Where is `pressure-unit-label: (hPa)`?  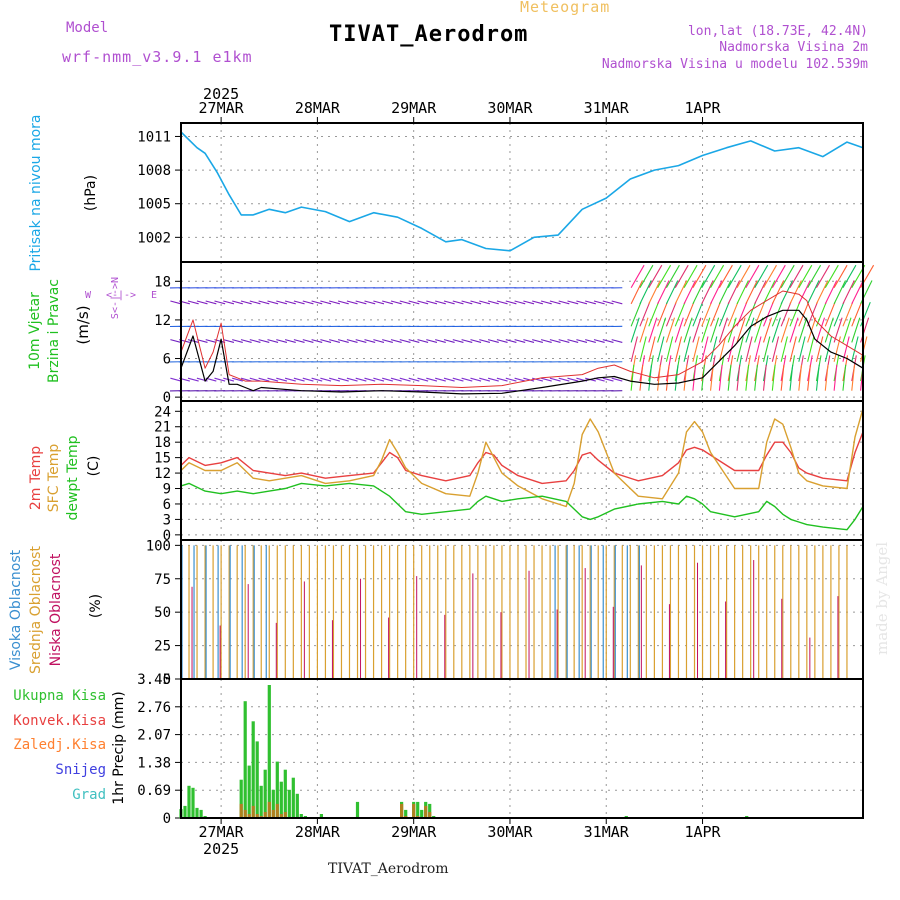 pressure-unit-label: (hPa) is located at coordinates (91, 193).